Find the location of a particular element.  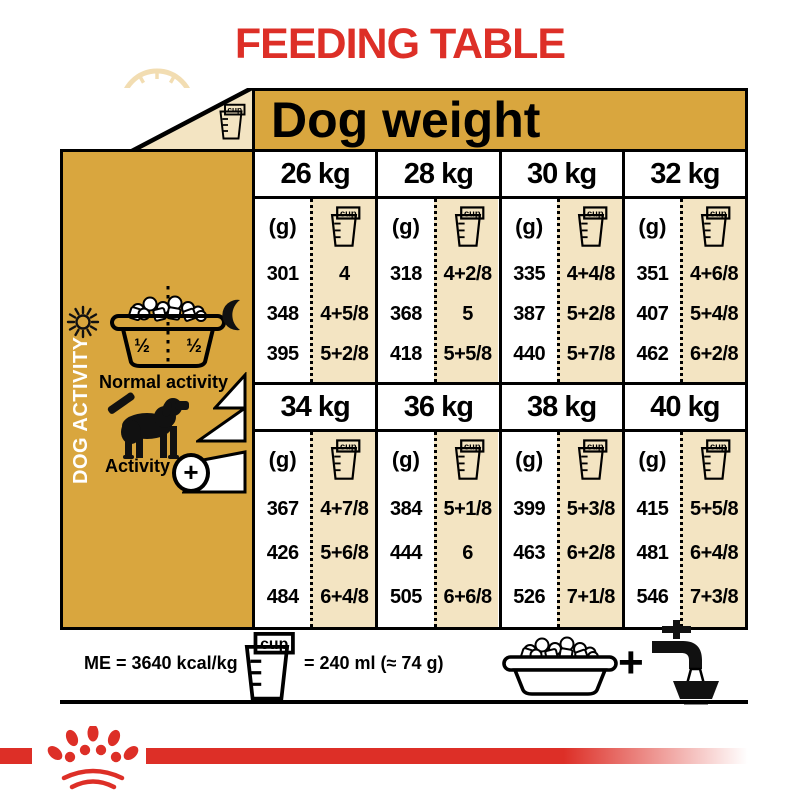

normal-activity-label: Normal activity is located at coordinates (164, 382).